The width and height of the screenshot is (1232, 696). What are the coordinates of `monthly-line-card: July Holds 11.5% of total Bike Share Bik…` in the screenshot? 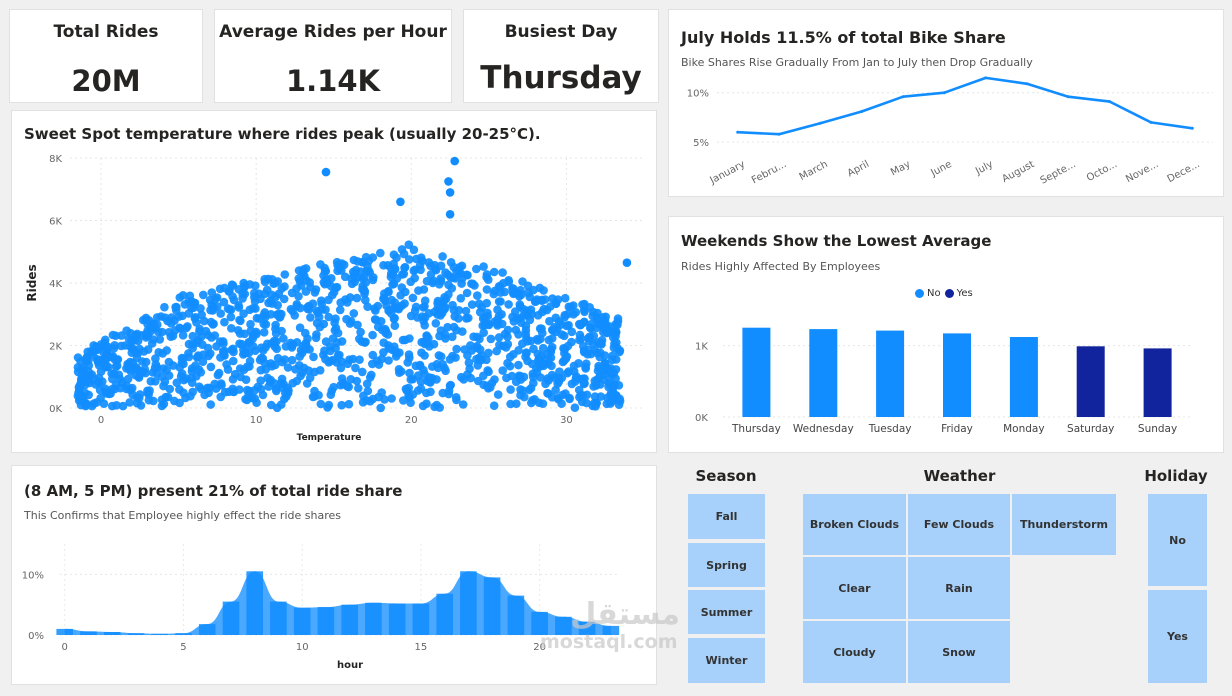 It's located at (946, 103).